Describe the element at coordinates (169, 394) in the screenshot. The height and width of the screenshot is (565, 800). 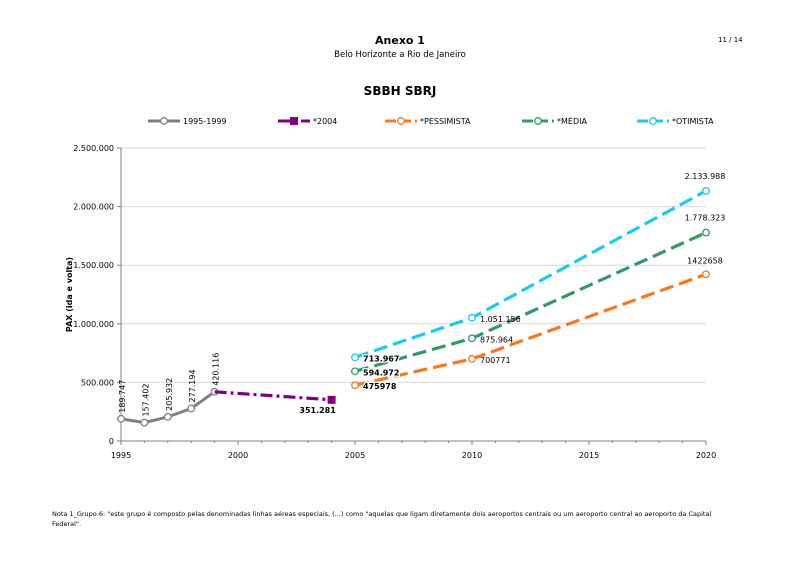
I see `data-label: 205.932` at that location.